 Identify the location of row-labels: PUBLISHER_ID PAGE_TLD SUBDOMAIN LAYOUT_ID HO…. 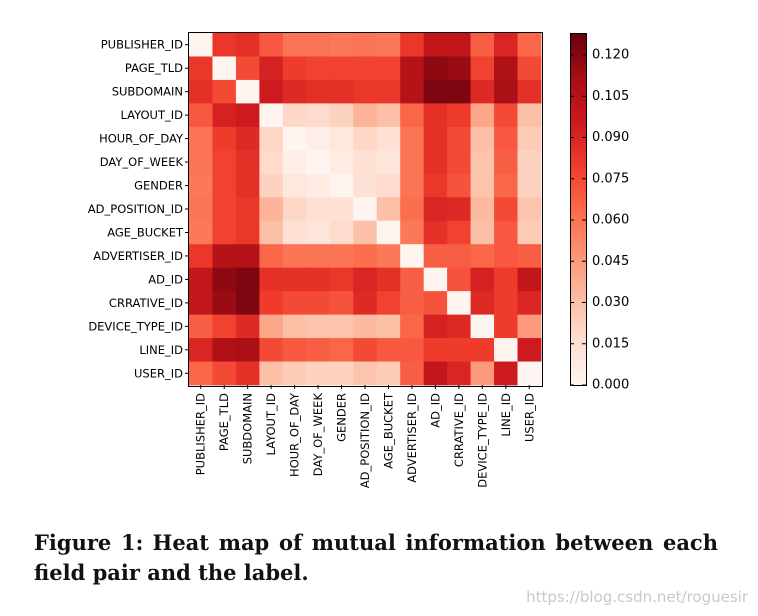
(138, 209).